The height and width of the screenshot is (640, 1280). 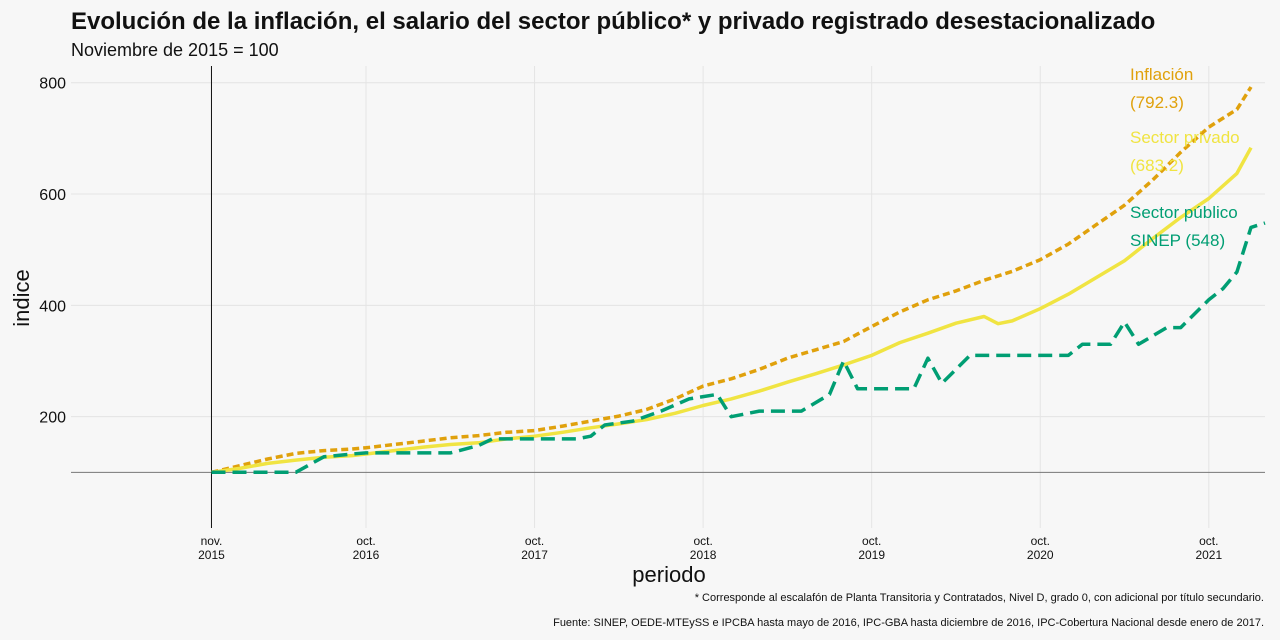 What do you see at coordinates (175, 50) in the screenshot?
I see `chart-subtitle: Noviembre de 2015 = 100` at bounding box center [175, 50].